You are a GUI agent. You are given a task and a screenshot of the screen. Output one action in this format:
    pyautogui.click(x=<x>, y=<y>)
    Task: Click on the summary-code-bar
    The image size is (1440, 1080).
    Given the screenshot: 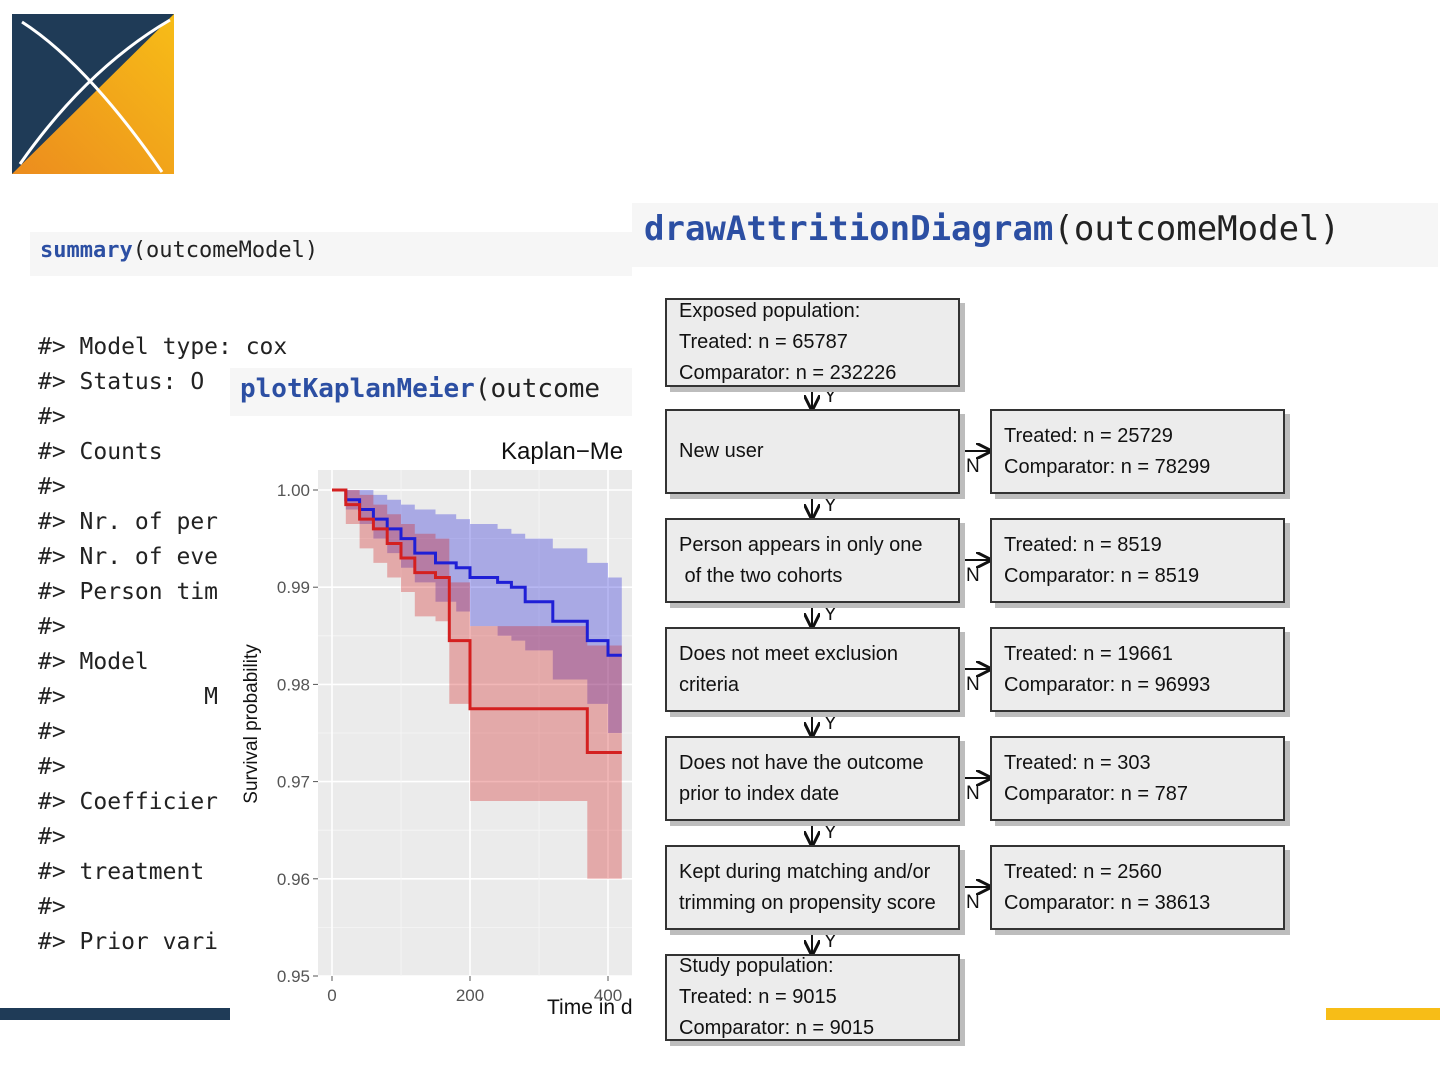 What is the action you would take?
    pyautogui.click(x=331, y=254)
    